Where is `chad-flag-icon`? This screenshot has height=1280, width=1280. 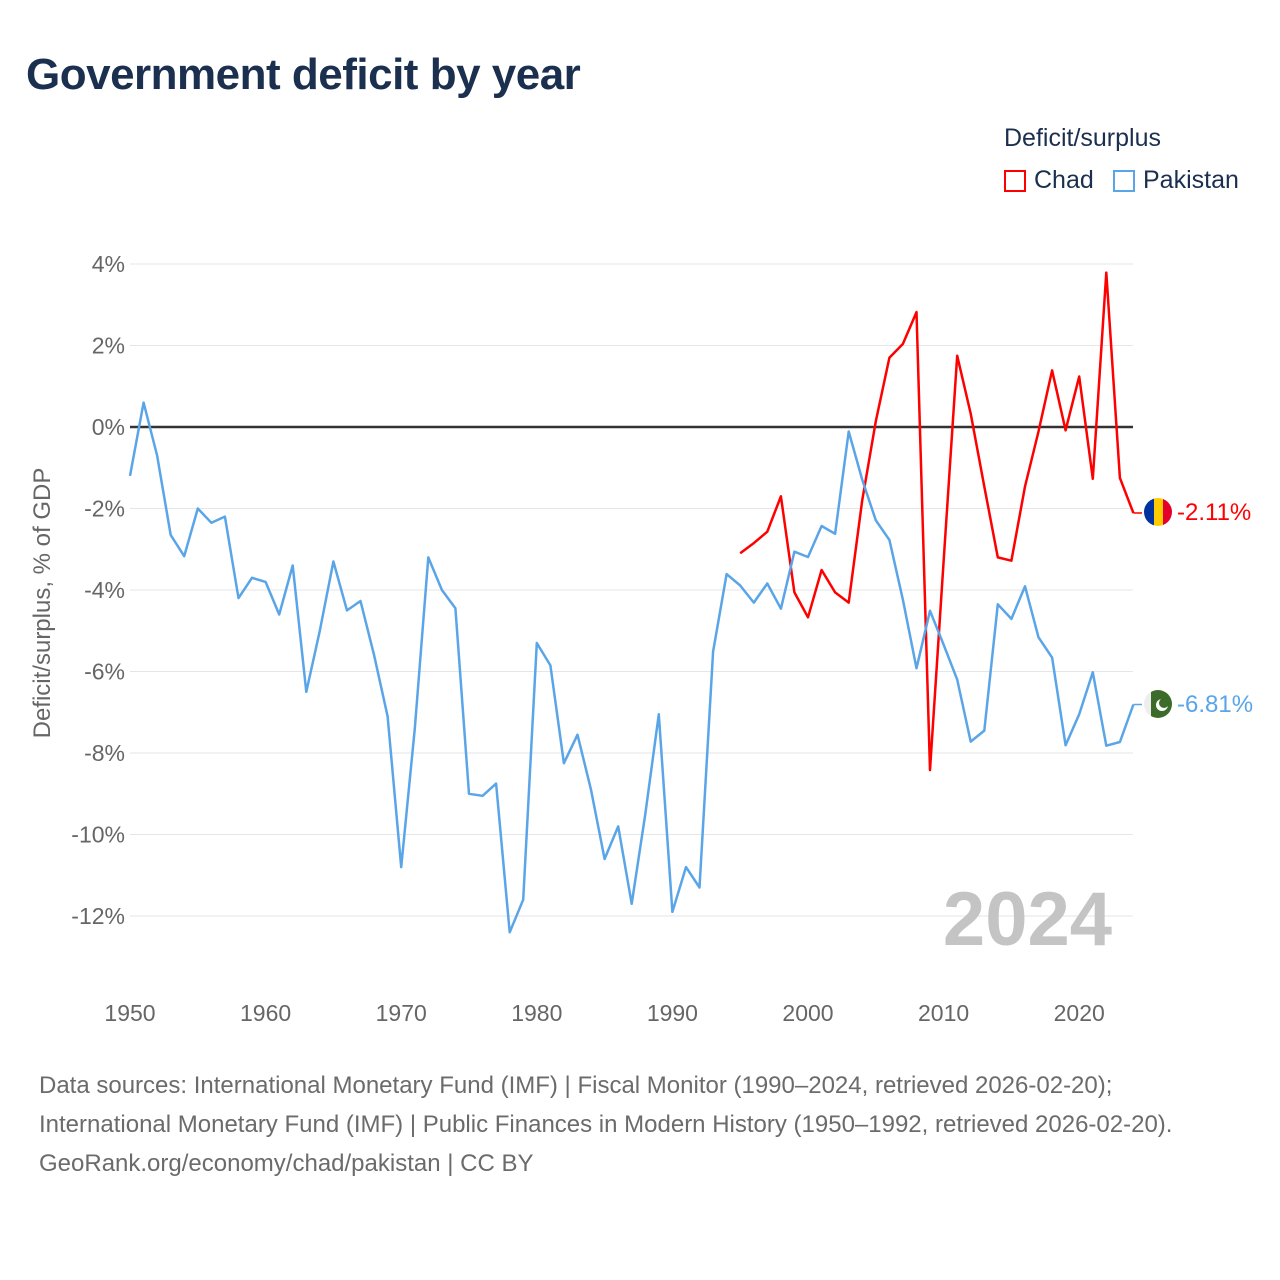 chad-flag-icon is located at coordinates (1158, 512).